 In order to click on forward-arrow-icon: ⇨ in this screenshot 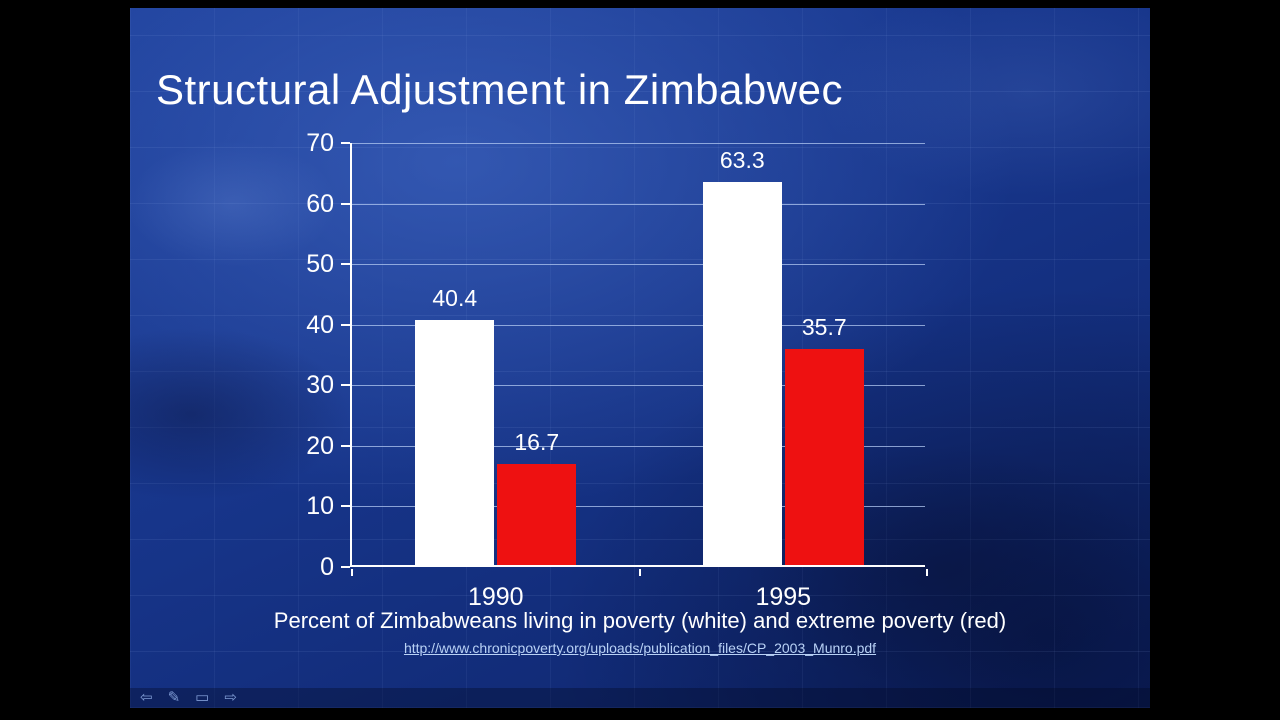, I will do `click(230, 697)`.